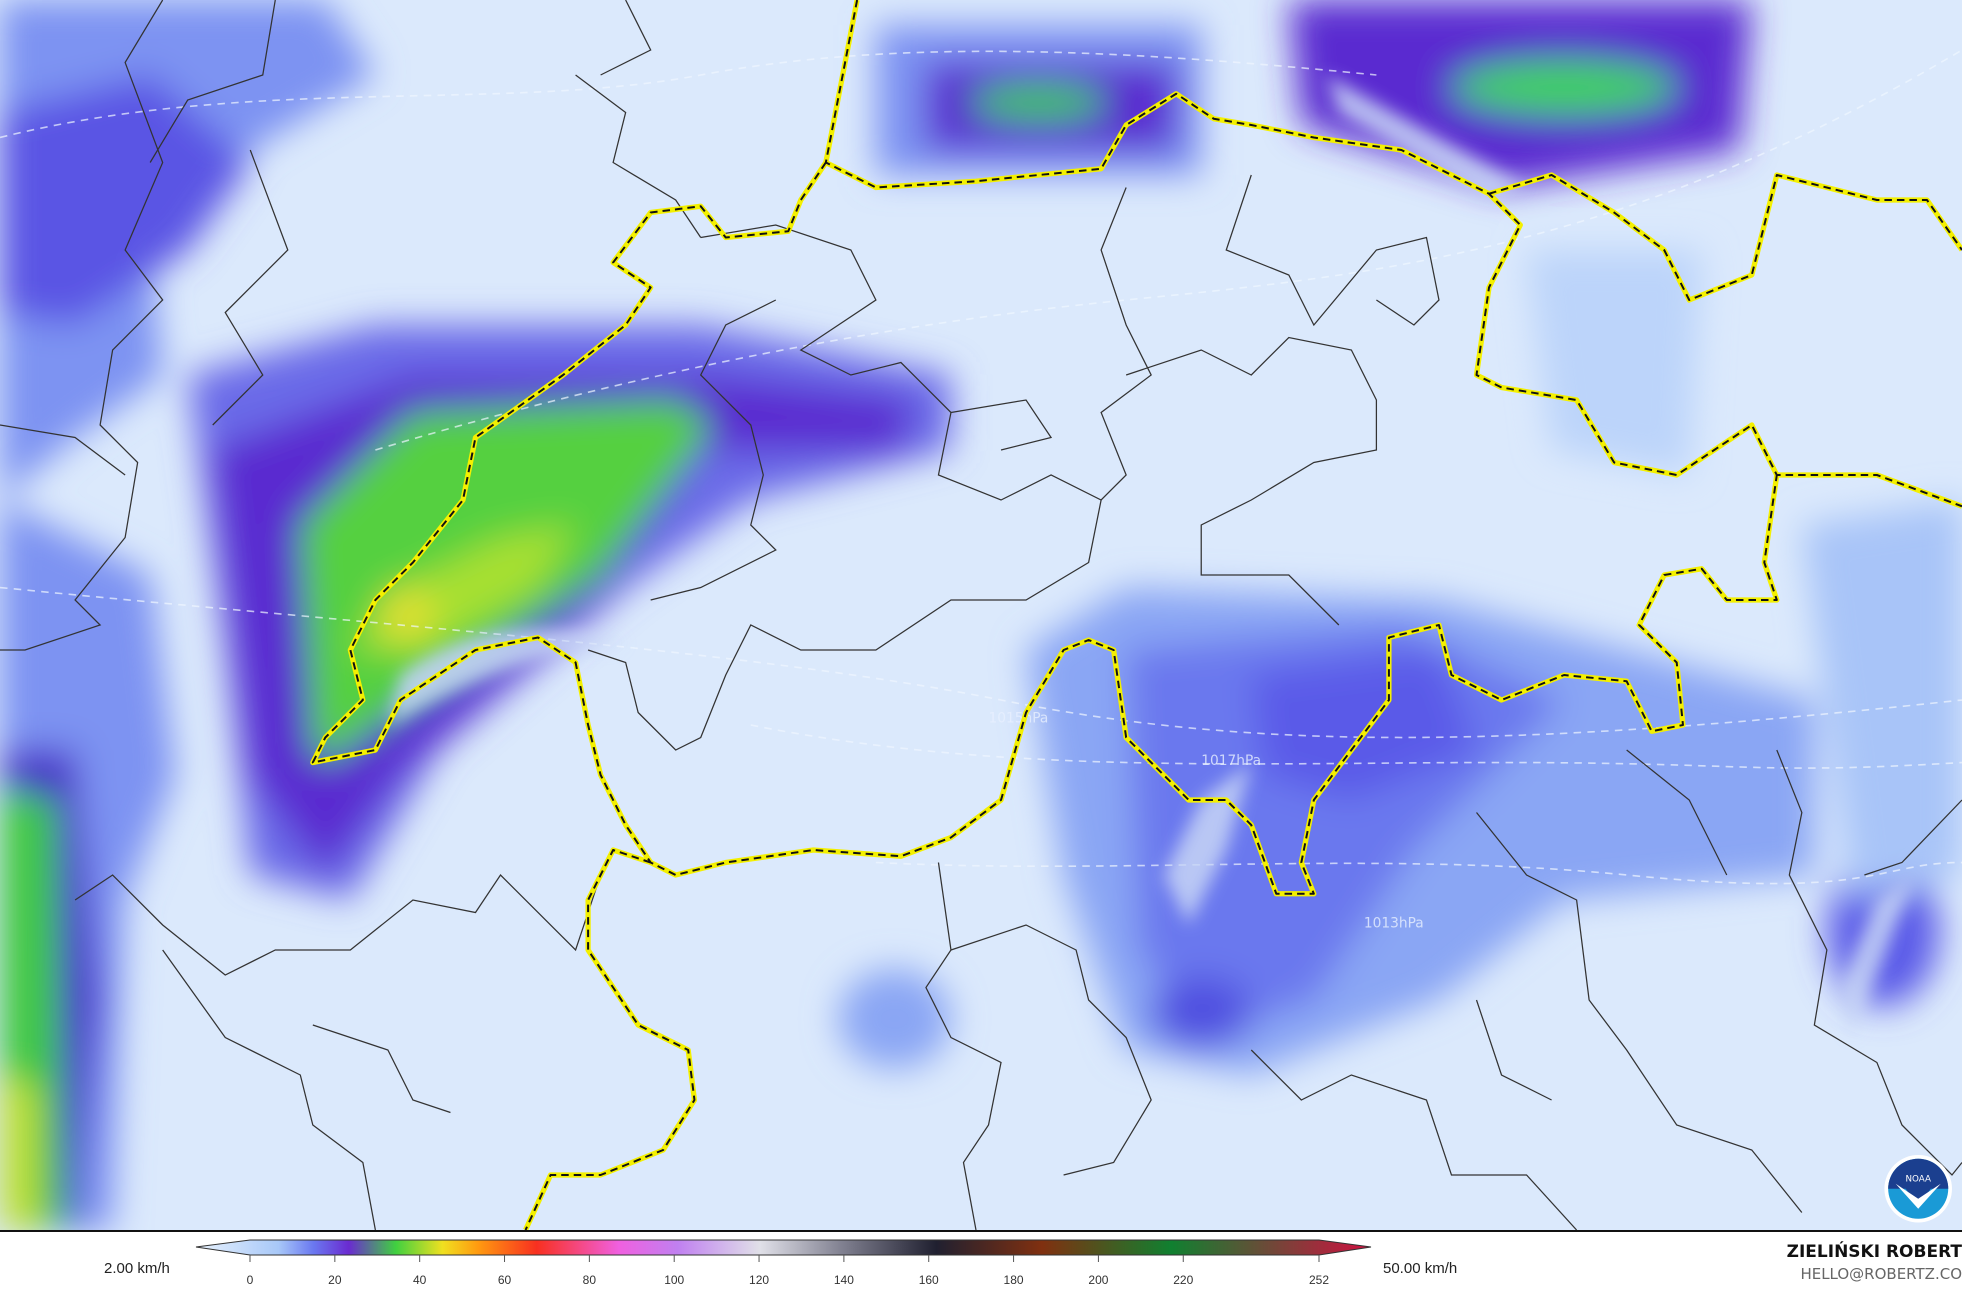 The height and width of the screenshot is (1289, 1962). Describe the element at coordinates (1013, 1280) in the screenshot. I see `legend-tick-label: 180` at that location.